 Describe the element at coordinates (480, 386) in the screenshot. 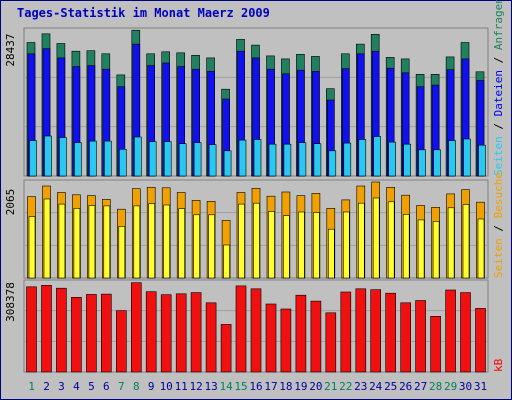

I see `x-tick-label: 31` at that location.